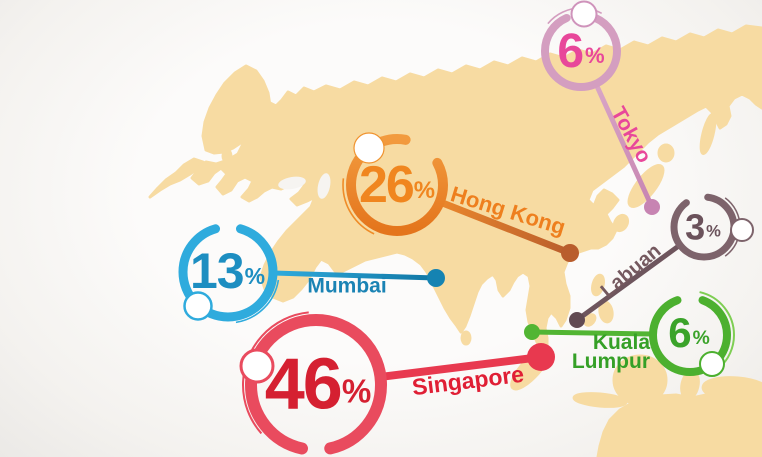 The width and height of the screenshot is (762, 457). Describe the element at coordinates (595, 56) in the screenshot. I see `tokyo-percent-sign: %` at that location.